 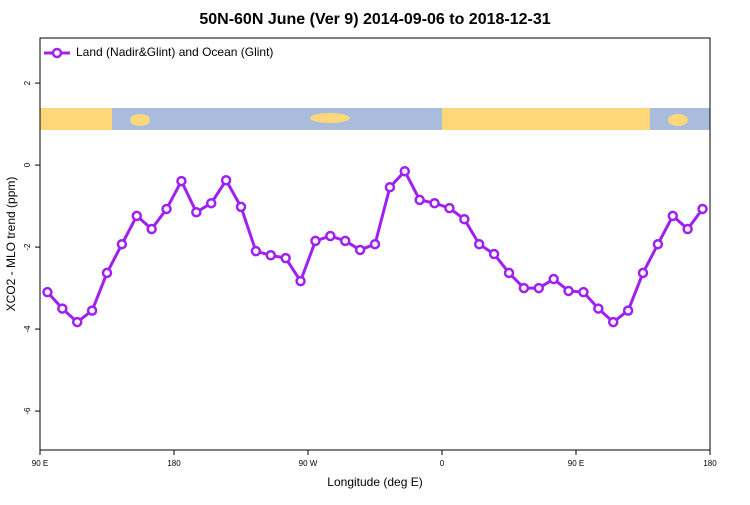 I want to click on y-tick-label: 0, so click(x=27, y=164).